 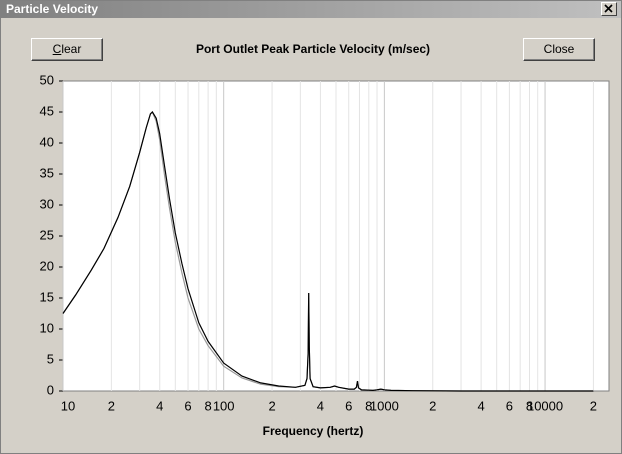 What do you see at coordinates (313, 431) in the screenshot?
I see `x-axis-label: Frequency (hertz)` at bounding box center [313, 431].